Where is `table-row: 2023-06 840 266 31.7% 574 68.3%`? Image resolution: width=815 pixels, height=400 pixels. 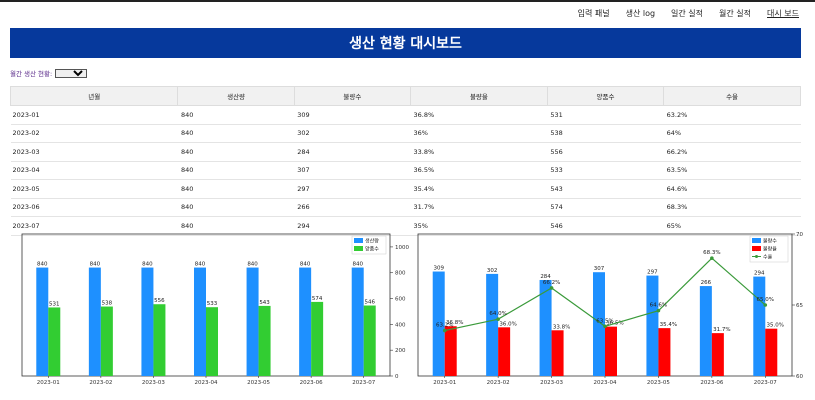
table-row: 2023-06 840 266 31.7% 574 68.3% is located at coordinates (406, 207).